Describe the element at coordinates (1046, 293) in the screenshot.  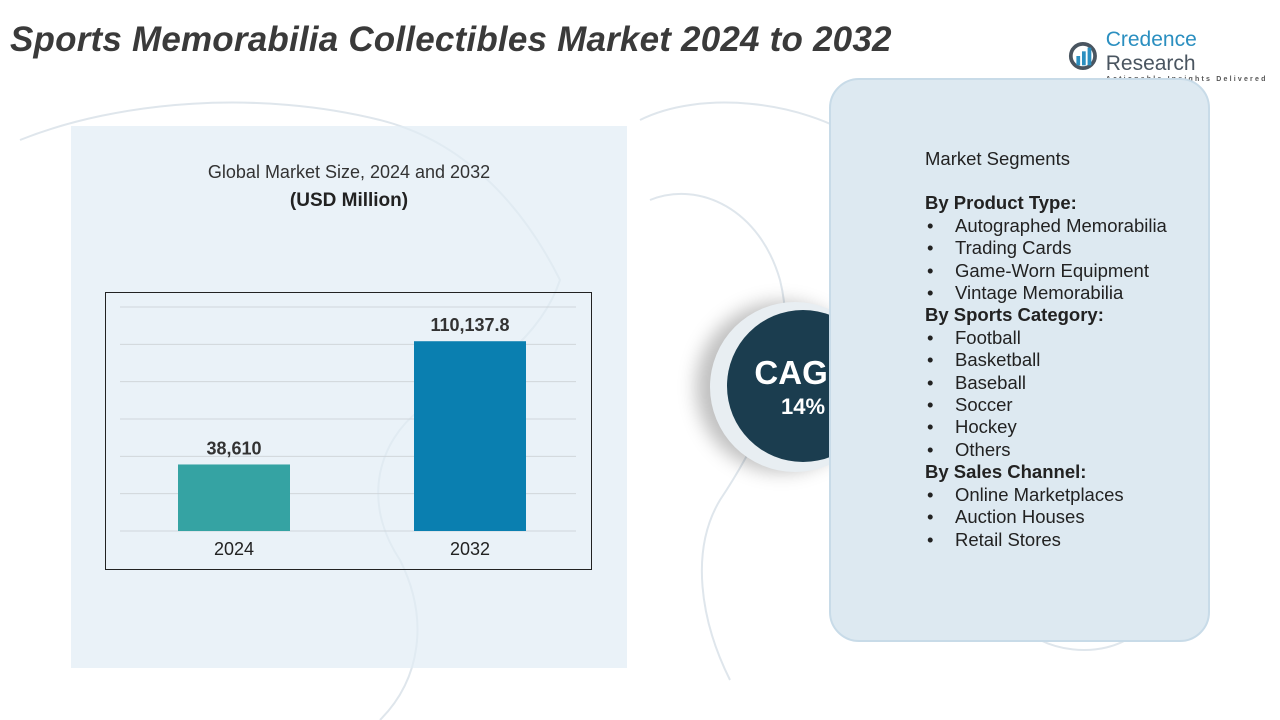
I see `segment-item: Vintage Memorabilia` at that location.